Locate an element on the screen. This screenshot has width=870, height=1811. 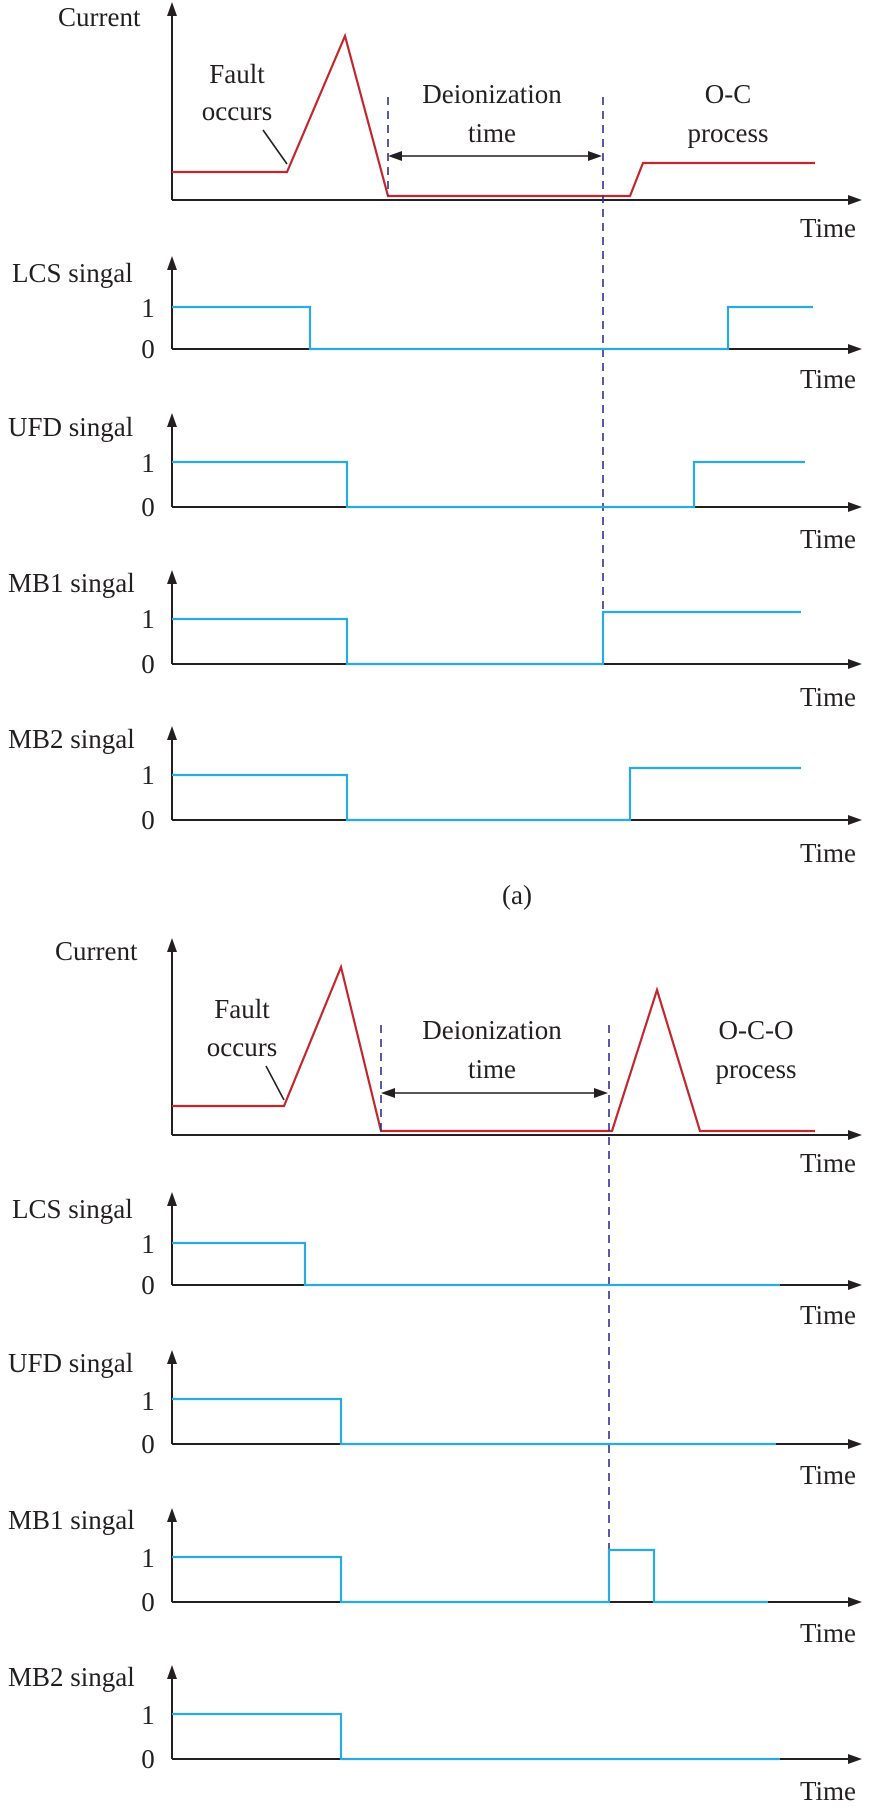
panel-b-ufd-plot: UFD singal 1 0 Time is located at coordinates (435, 1419).